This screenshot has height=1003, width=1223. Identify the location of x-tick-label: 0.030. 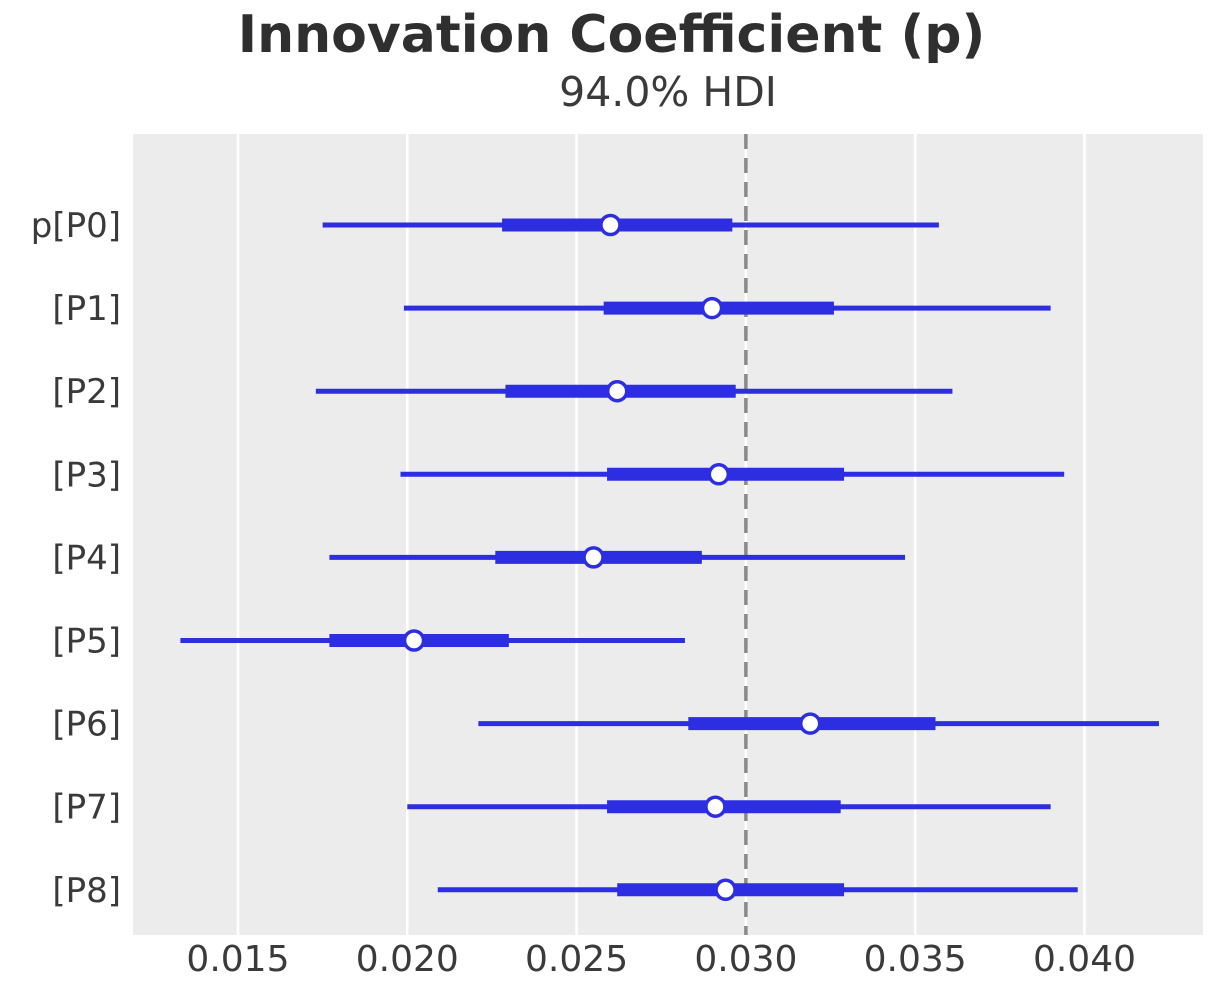
(745, 959).